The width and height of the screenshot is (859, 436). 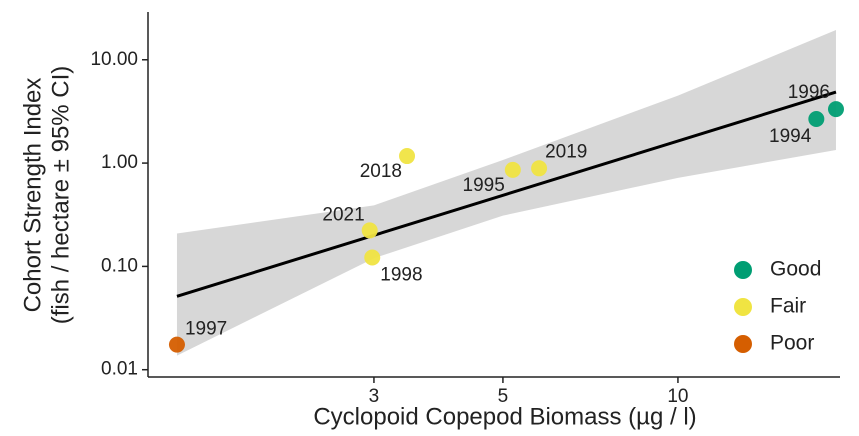 I want to click on point-label: 1997, so click(x=206, y=329).